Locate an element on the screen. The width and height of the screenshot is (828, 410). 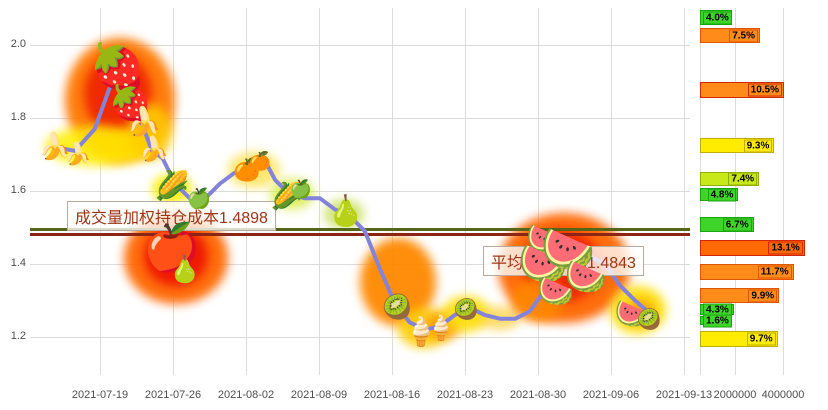
corn-icon: 🌽 is located at coordinates (172, 185).